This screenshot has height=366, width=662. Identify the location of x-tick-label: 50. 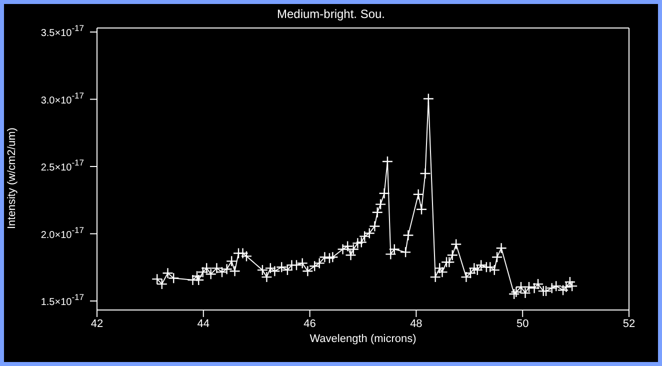
(522, 324).